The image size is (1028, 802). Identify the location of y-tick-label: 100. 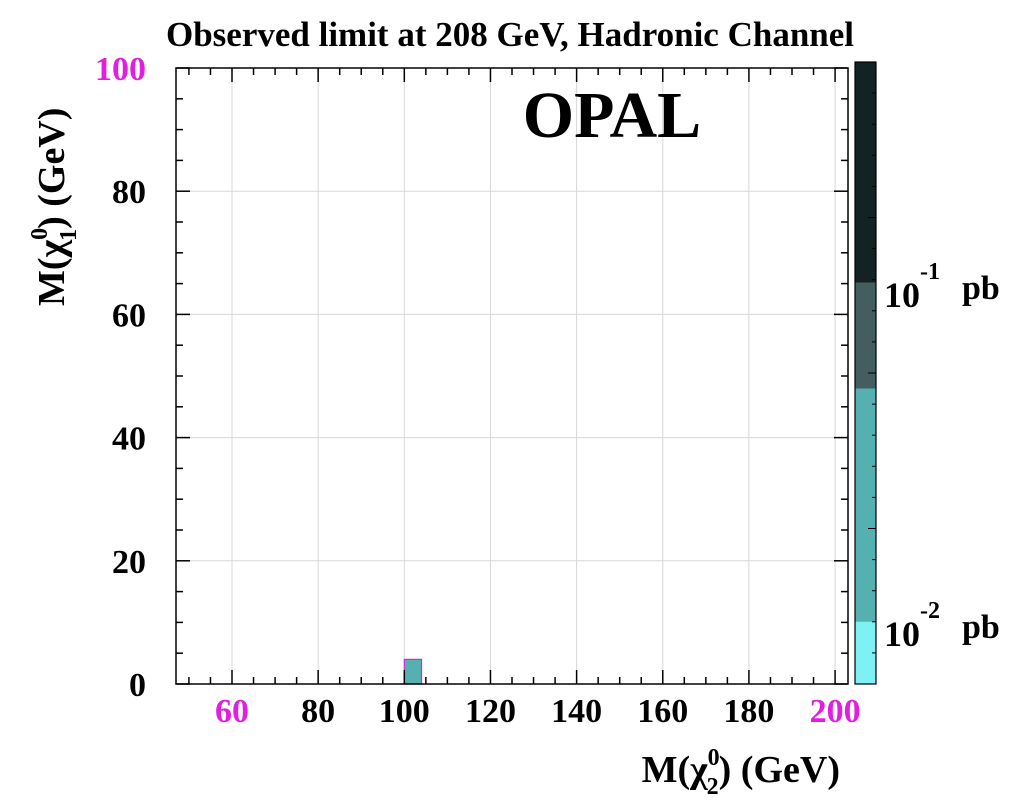
(120, 69).